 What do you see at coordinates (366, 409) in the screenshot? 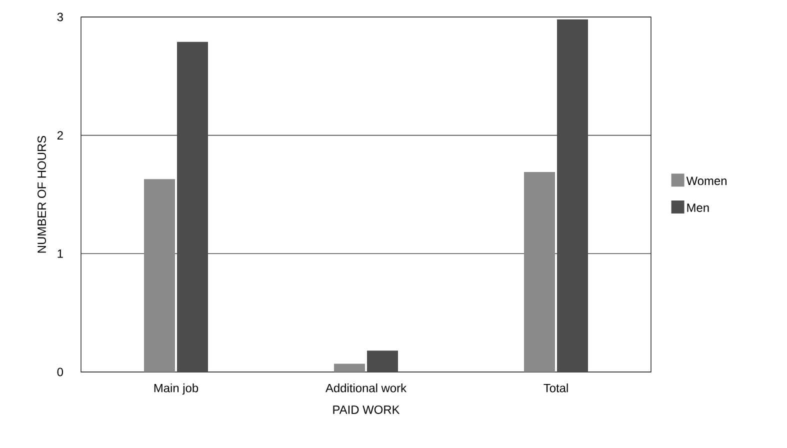
I see `x-axis-title: PAID WORK` at bounding box center [366, 409].